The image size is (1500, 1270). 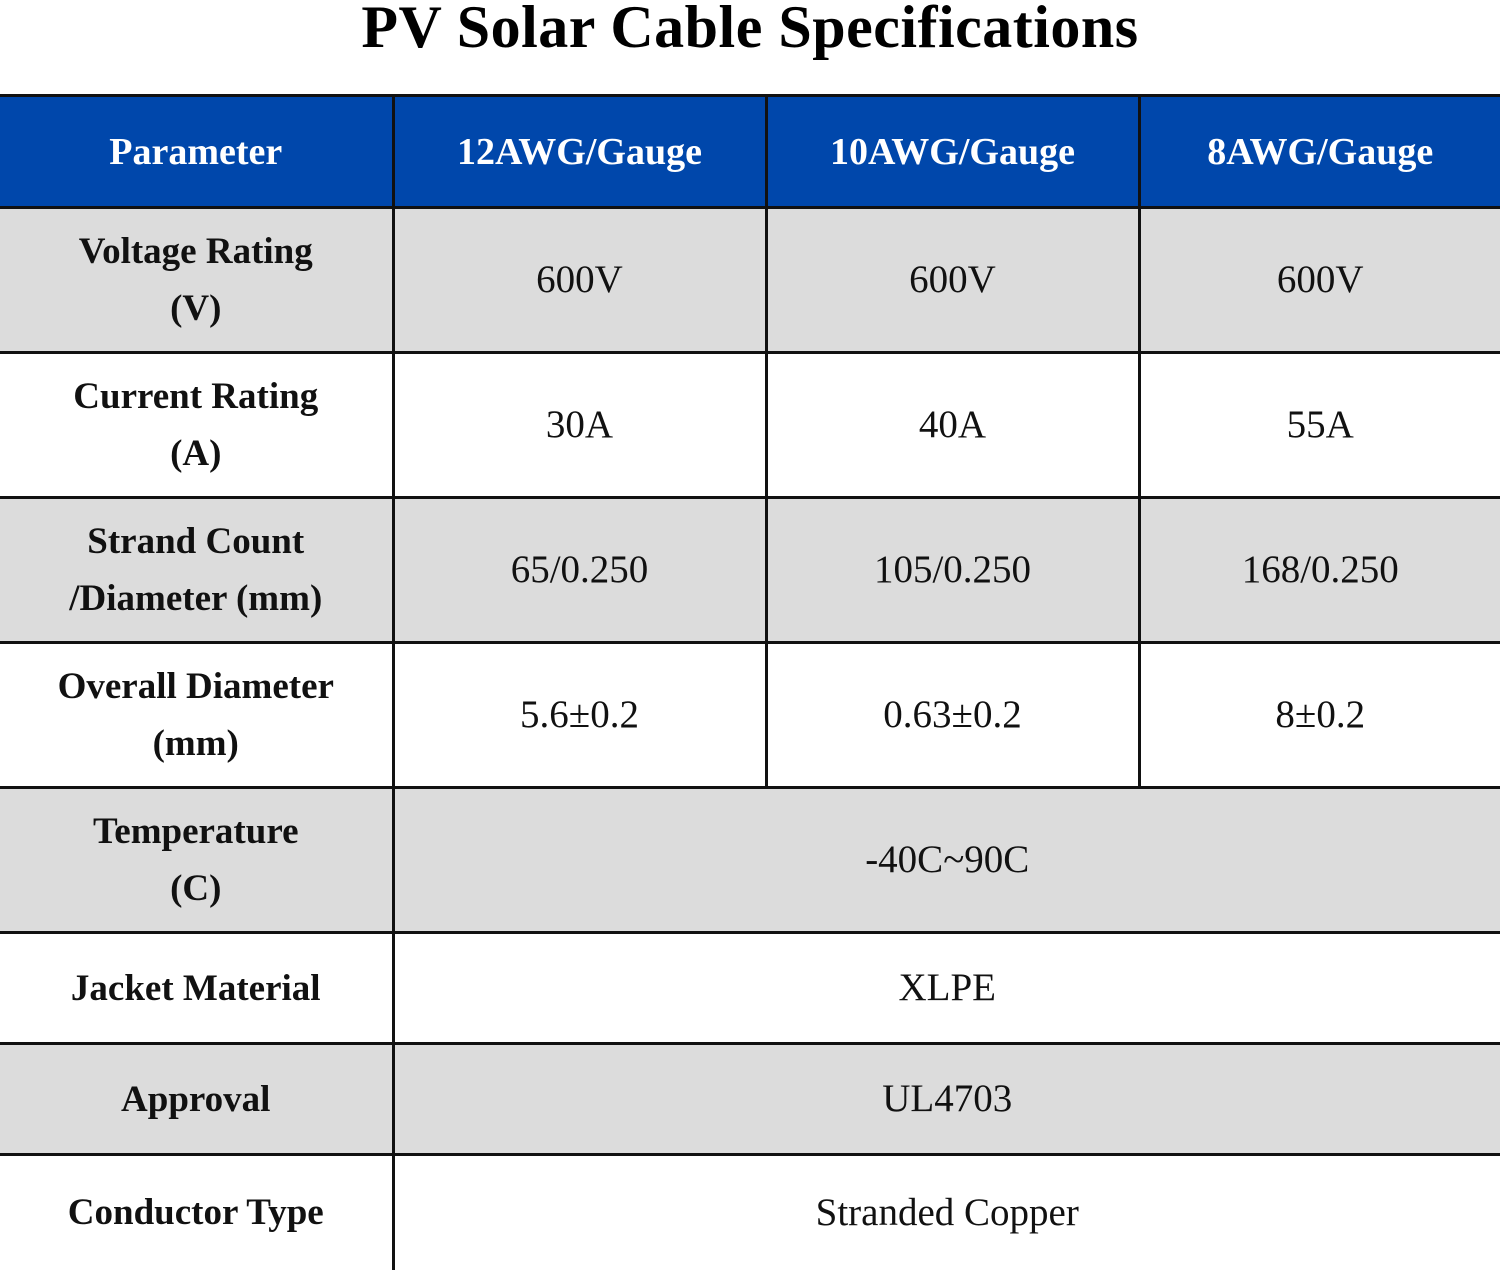 What do you see at coordinates (195, 251) in the screenshot?
I see `param-label-line: Voltage Rating` at bounding box center [195, 251].